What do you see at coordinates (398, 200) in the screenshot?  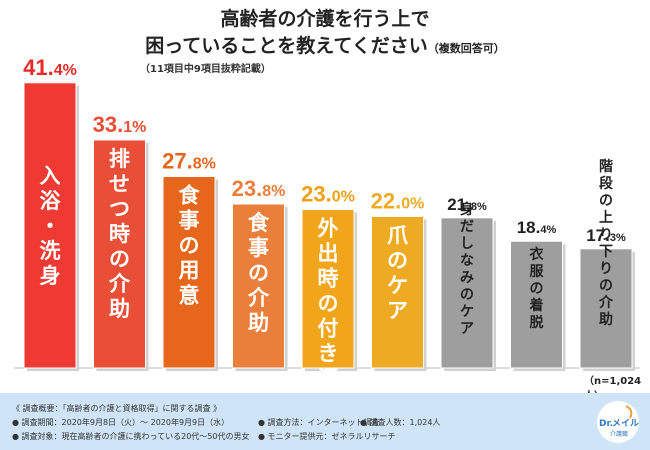 I see `bar-value-label: 22.0%` at bounding box center [398, 200].